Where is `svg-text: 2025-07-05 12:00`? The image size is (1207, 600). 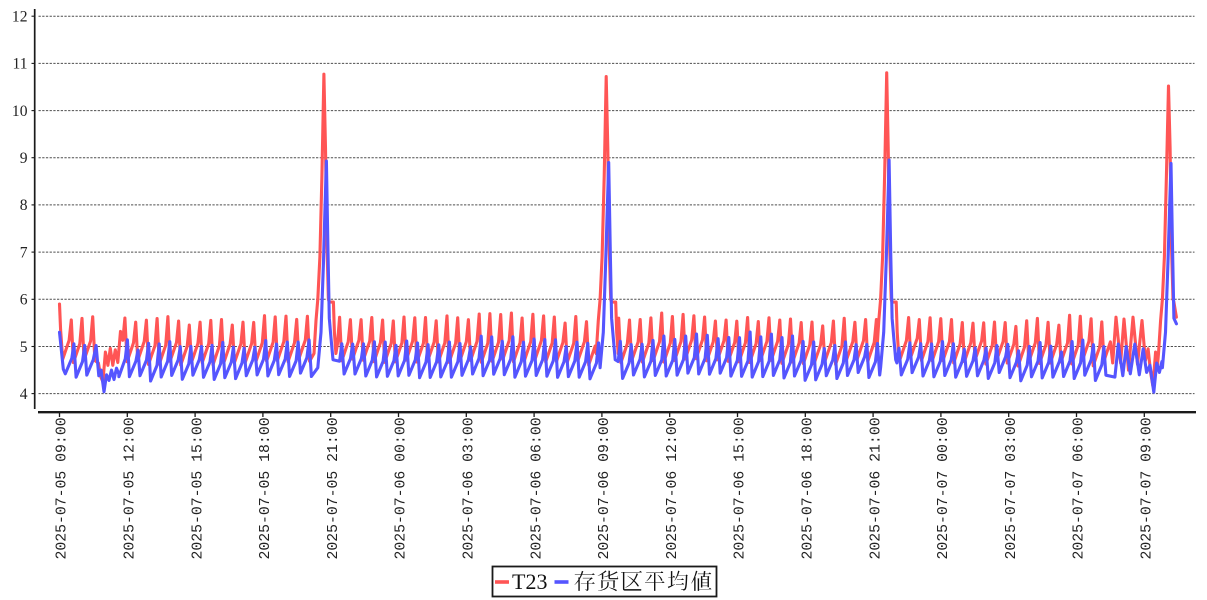
svg-text: 2025-07-05 12:00 is located at coordinates (131, 488).